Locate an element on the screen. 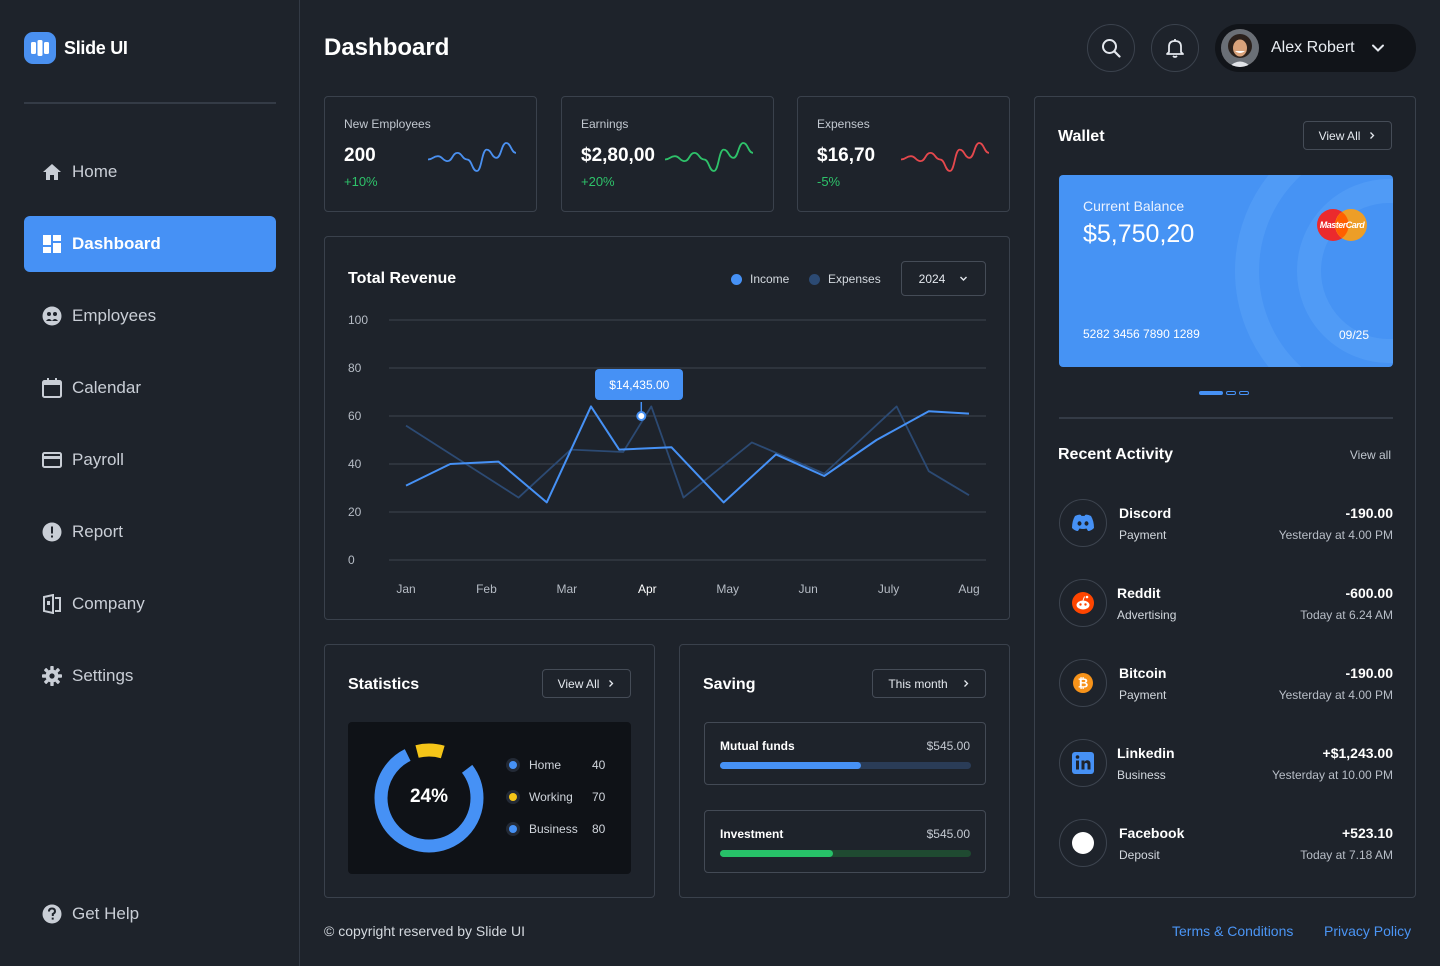 The image size is (1440, 966). sidebar-item-employees: Employees is located at coordinates (150, 316).